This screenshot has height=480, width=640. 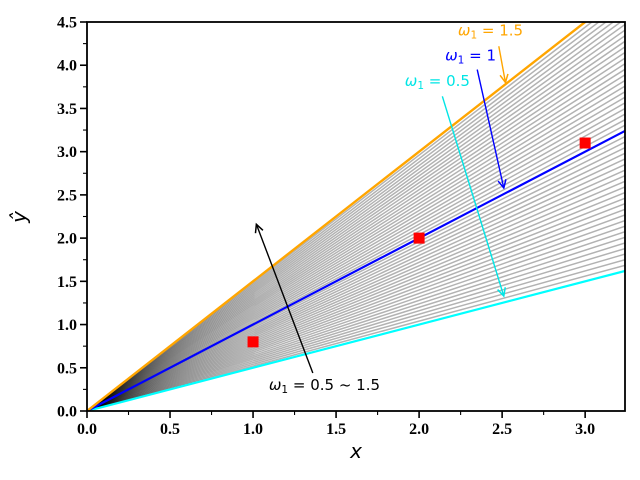 I want to click on y-tick-label: 2.0, so click(x=67, y=239).